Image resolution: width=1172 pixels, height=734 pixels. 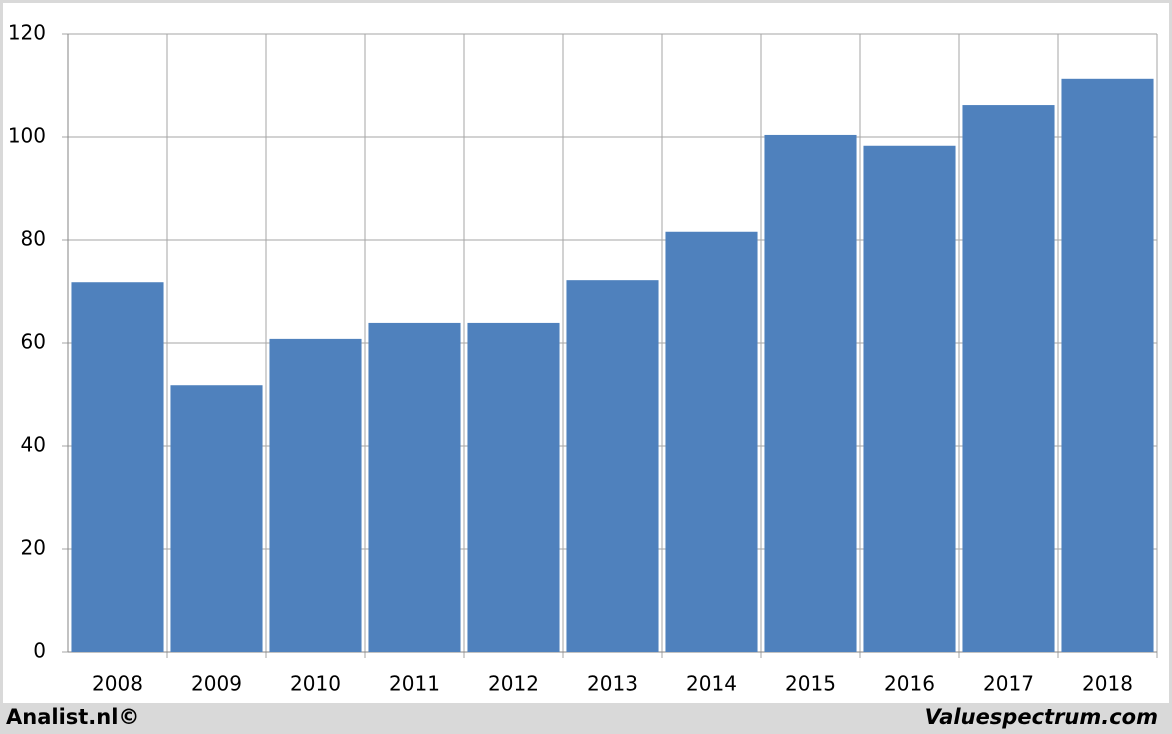 I want to click on y-tick-label: 80, so click(x=33, y=239).